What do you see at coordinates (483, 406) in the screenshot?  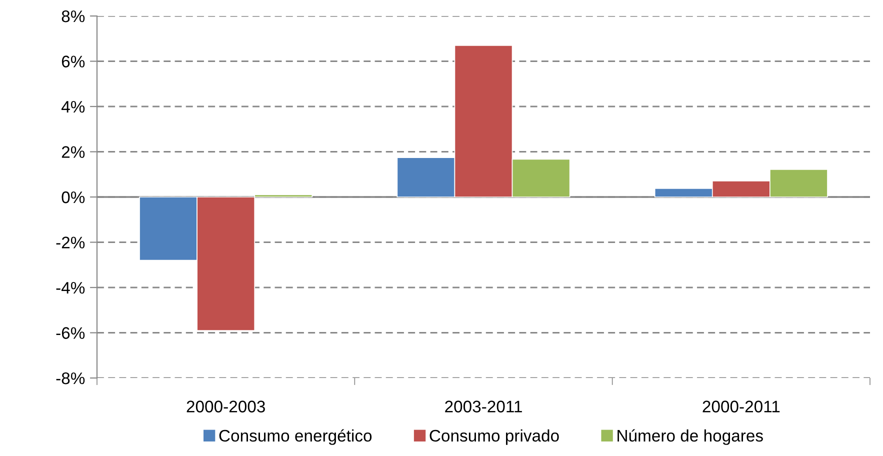 I see `x-tick-label: 2003-2011` at bounding box center [483, 406].